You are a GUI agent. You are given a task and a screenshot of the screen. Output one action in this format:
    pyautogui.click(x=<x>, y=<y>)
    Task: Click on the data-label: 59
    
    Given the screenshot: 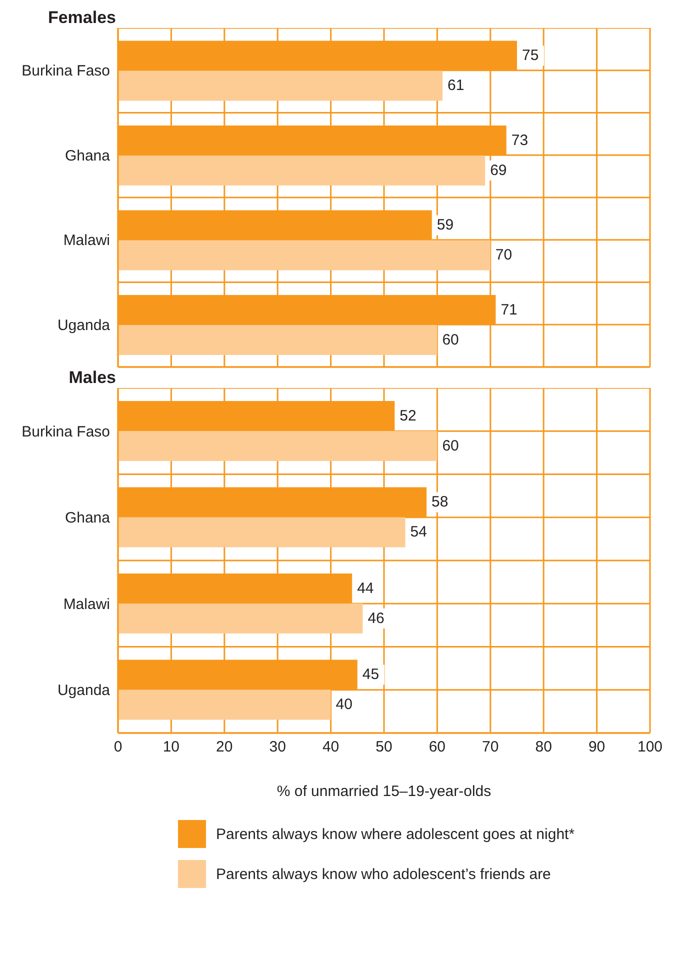 What is the action you would take?
    pyautogui.click(x=445, y=225)
    